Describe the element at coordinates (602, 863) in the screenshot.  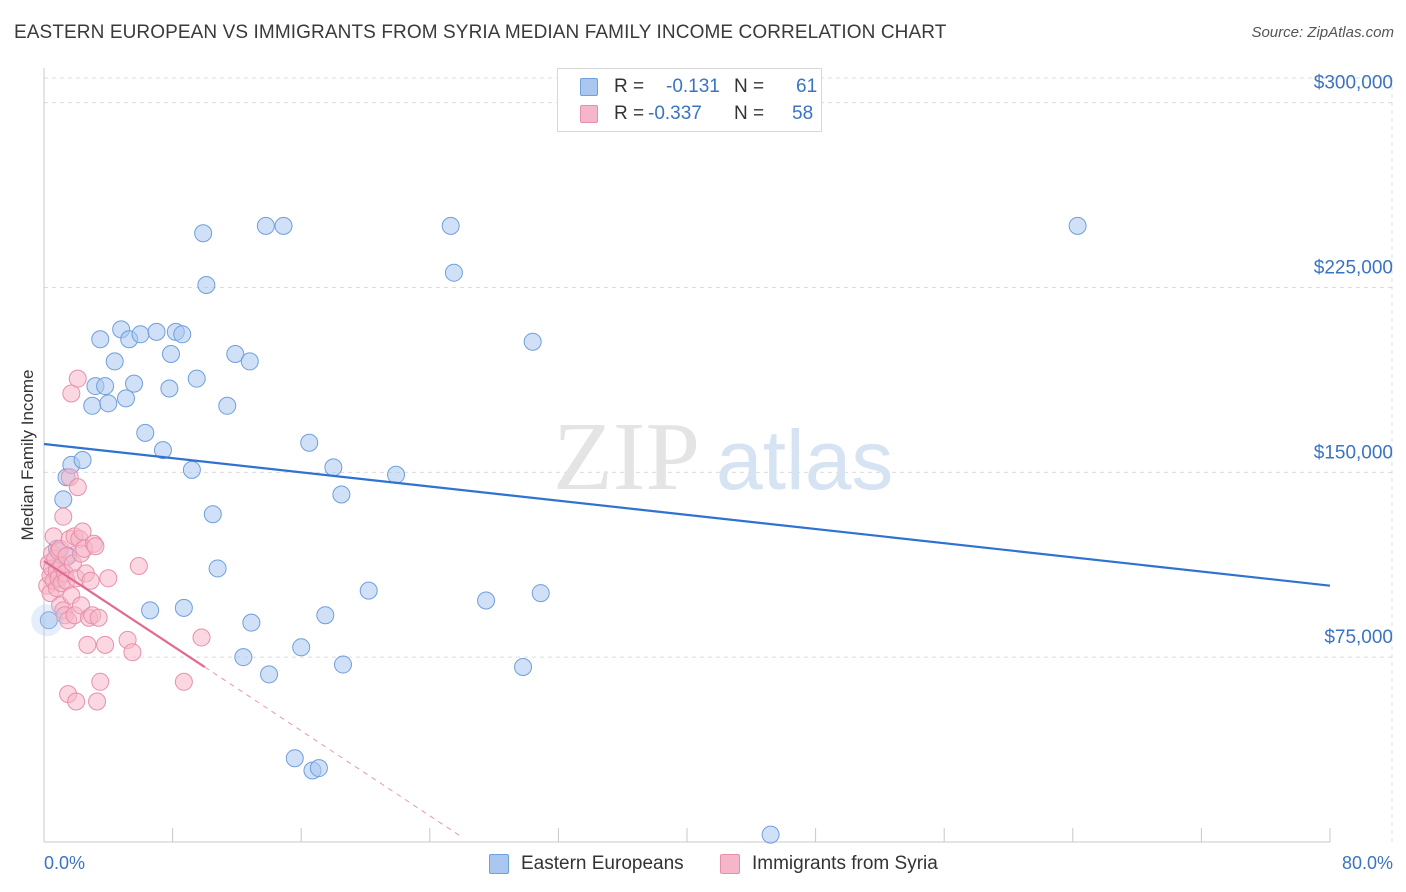
I see `bottom-legend-label: Eastern Europeans` at that location.